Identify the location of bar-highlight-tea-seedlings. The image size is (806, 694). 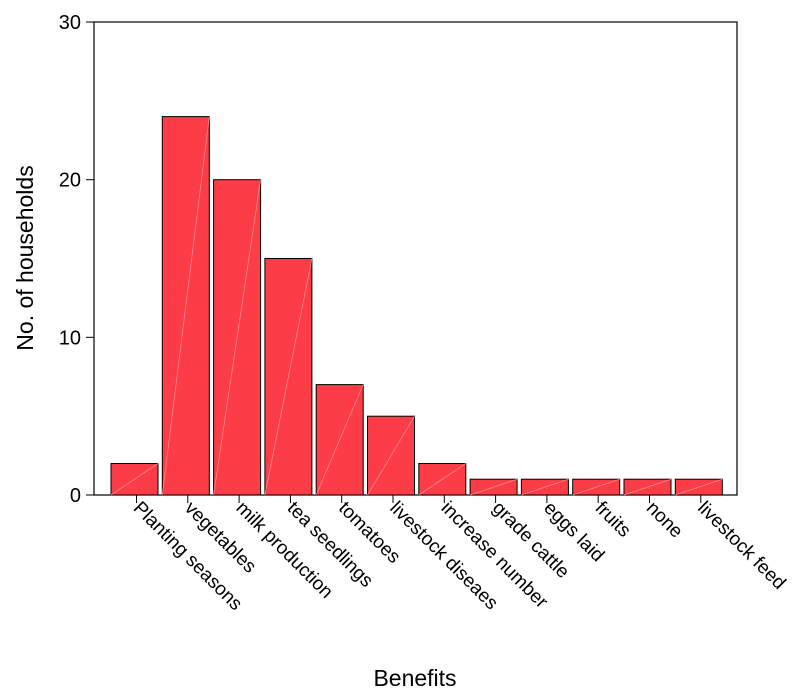
(288, 377).